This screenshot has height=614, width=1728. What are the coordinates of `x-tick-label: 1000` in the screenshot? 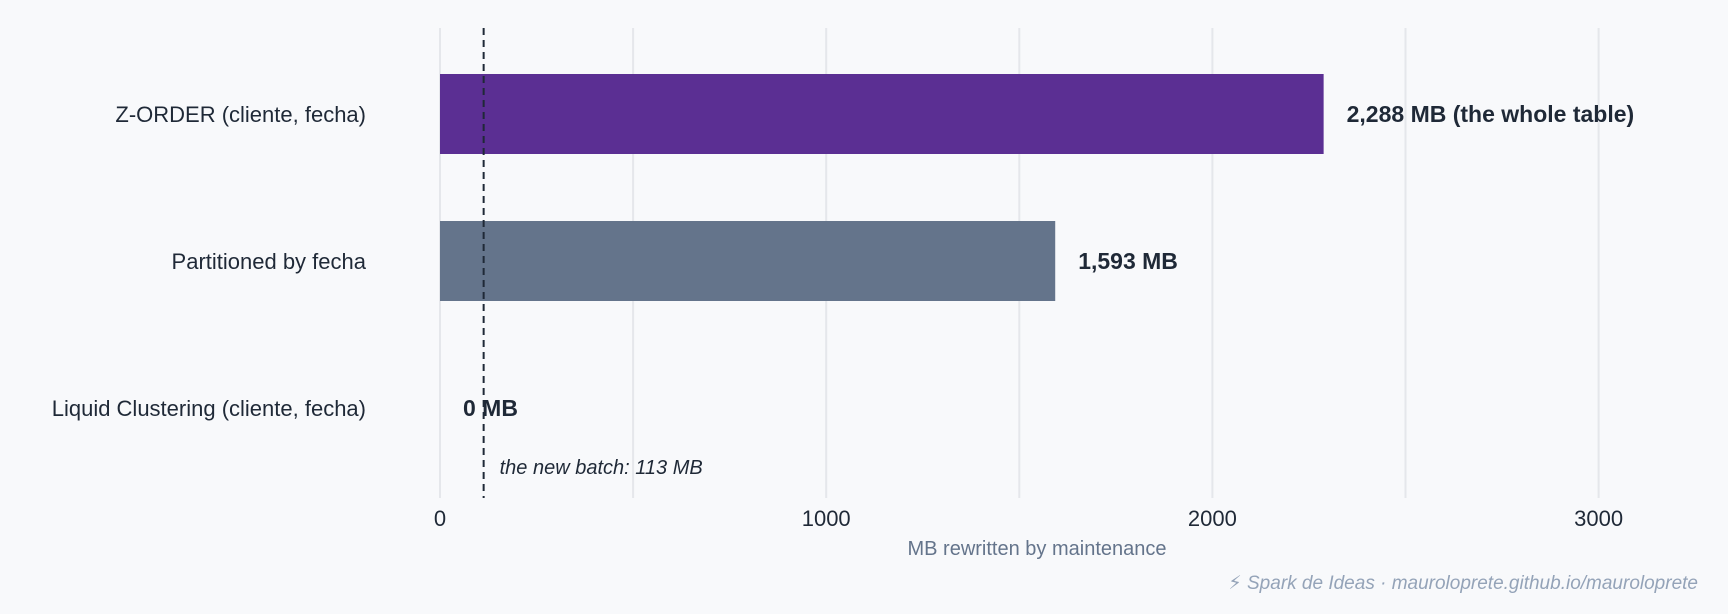 It's located at (826, 518).